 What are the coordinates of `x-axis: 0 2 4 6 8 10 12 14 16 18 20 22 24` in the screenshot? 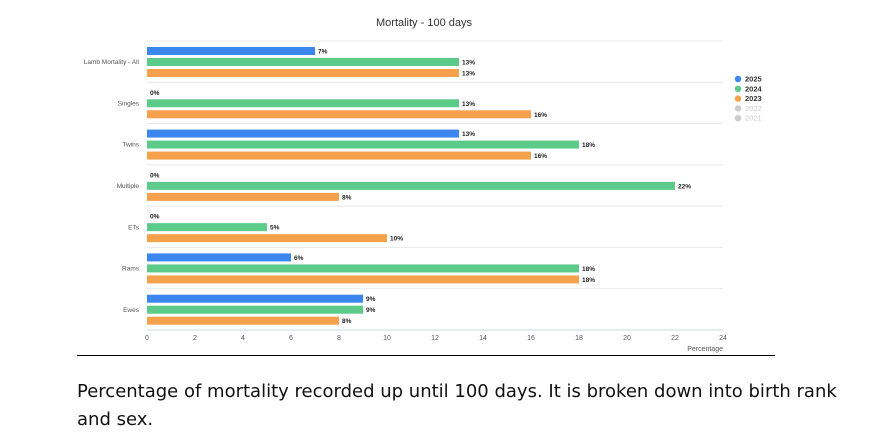 It's located at (436, 338).